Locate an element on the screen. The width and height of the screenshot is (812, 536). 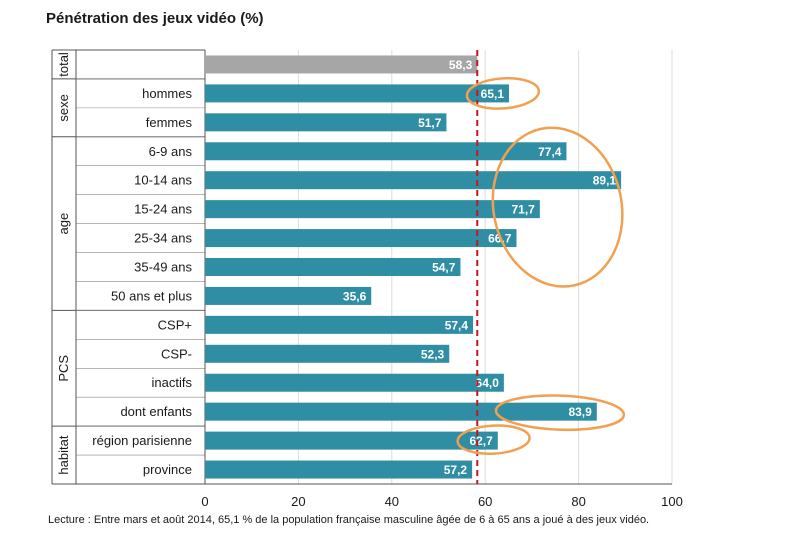
category-label: 25-34 ans is located at coordinates (163, 238).